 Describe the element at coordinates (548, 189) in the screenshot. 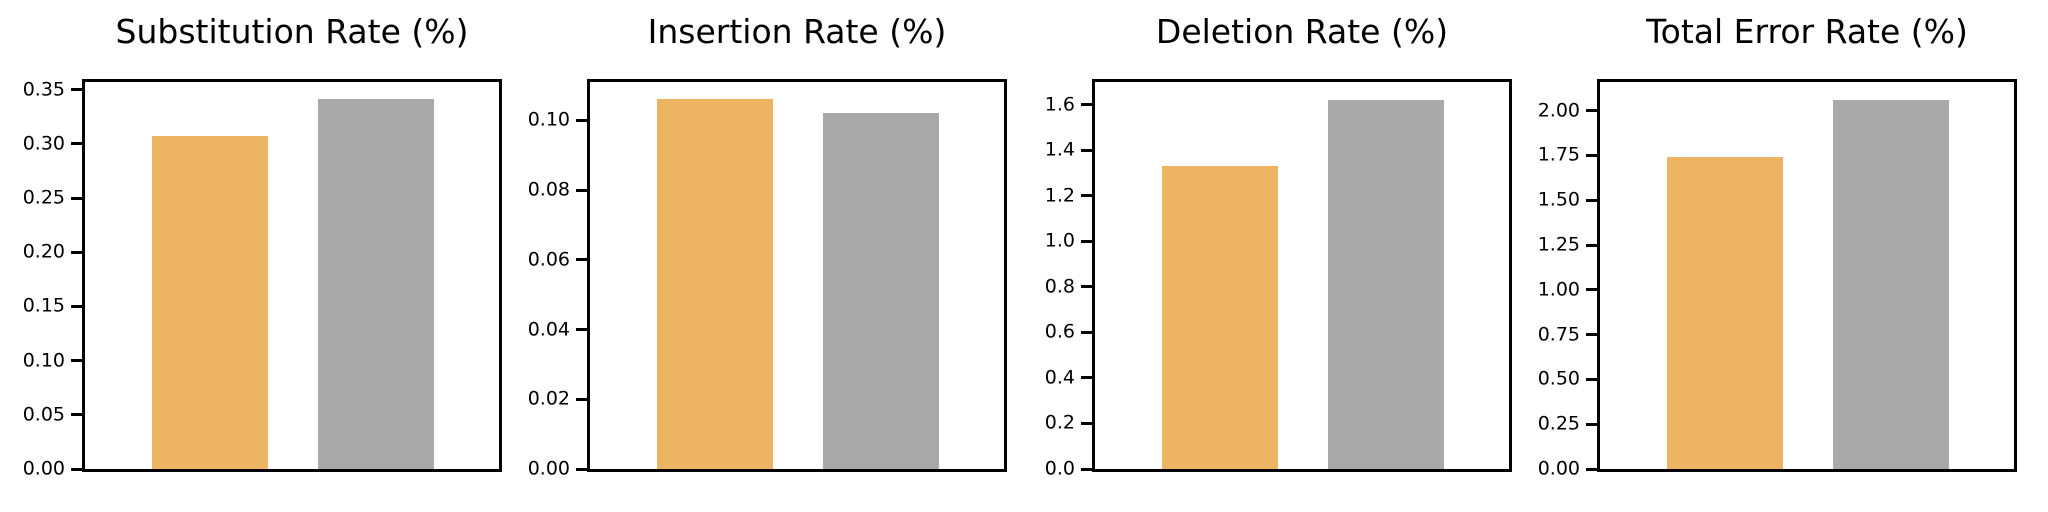

I see `y-tick-label: 0.08` at that location.